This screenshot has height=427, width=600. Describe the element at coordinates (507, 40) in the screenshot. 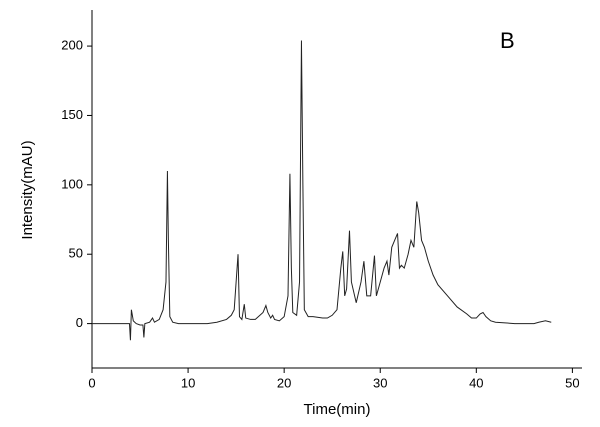

I see `panel-label: B` at that location.